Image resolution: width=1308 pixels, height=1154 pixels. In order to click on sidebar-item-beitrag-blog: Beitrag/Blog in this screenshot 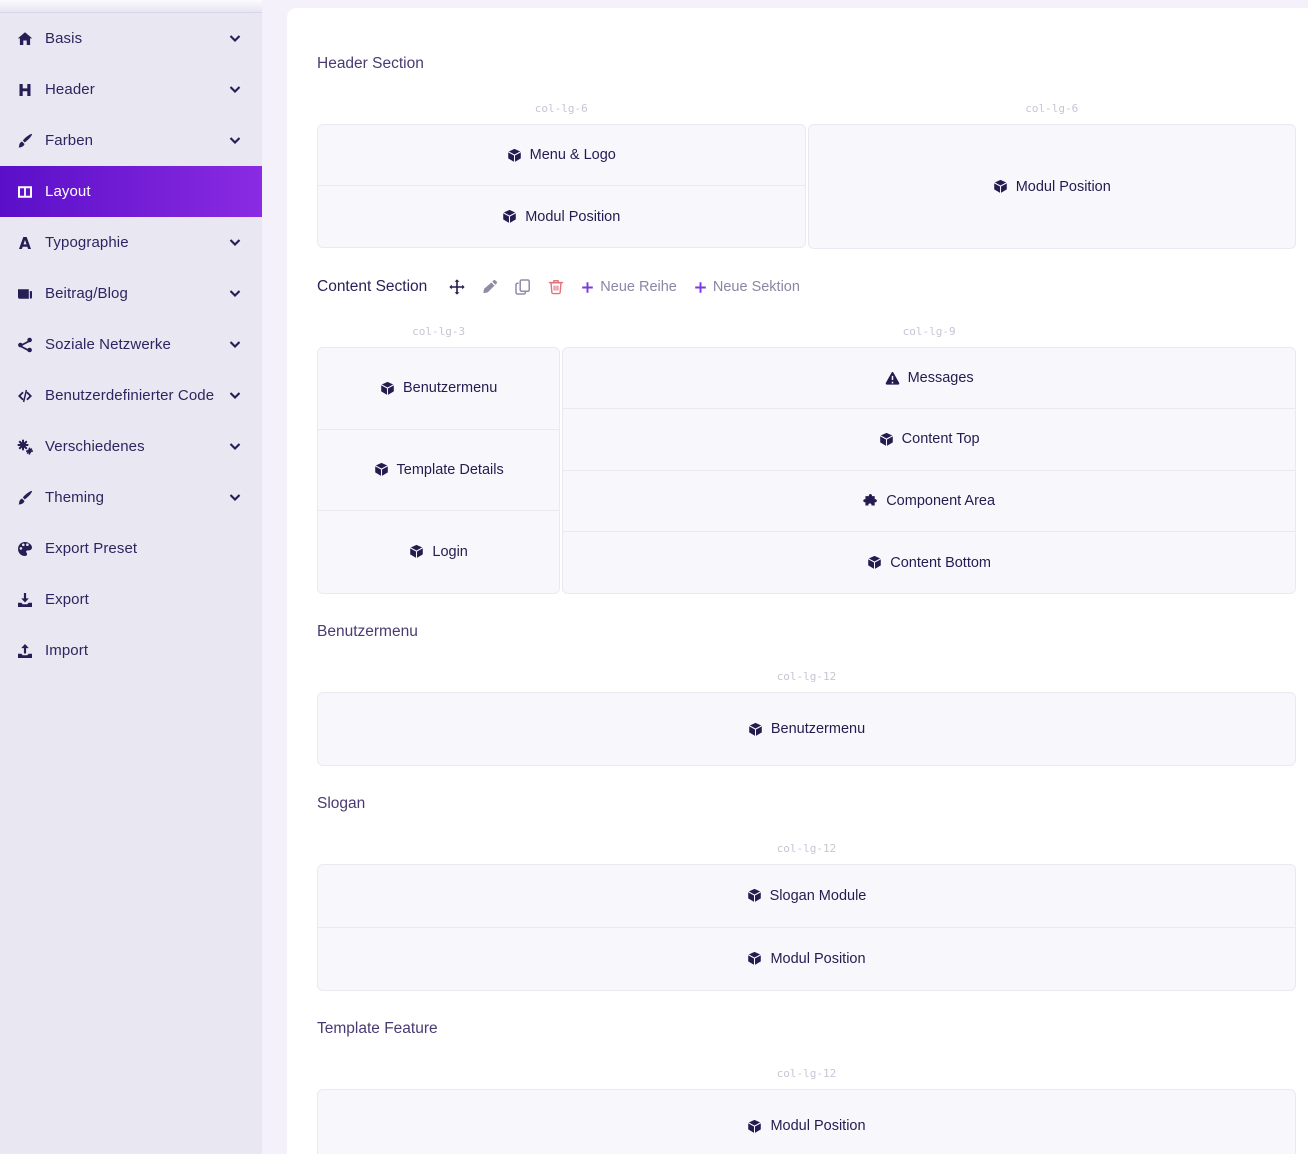, I will do `click(131, 293)`.